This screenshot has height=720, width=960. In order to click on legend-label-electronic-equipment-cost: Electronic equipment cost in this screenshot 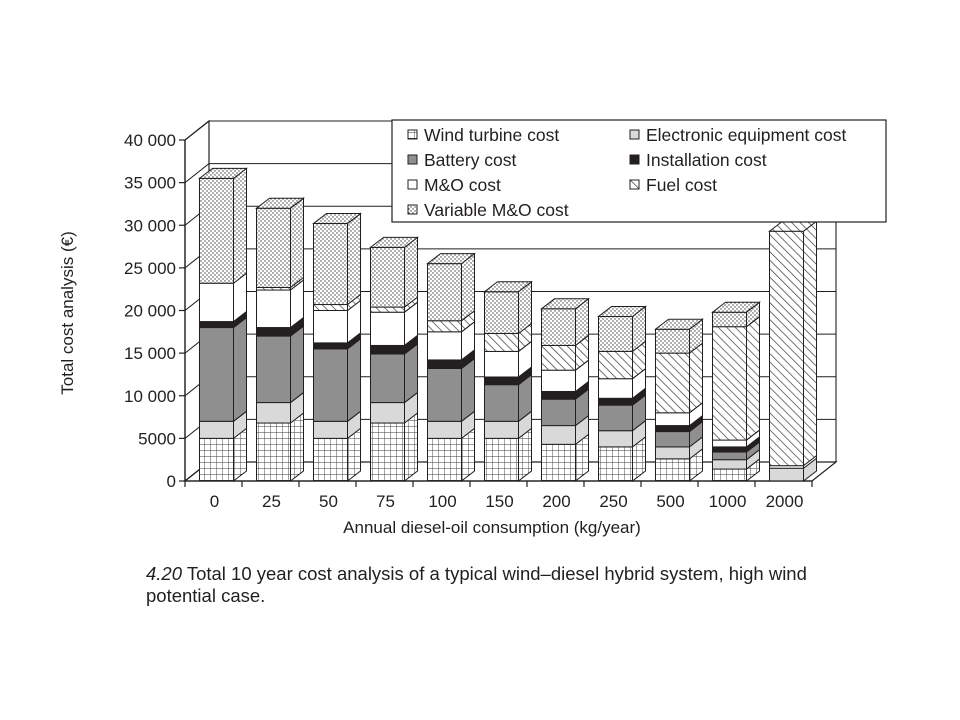, I will do `click(746, 135)`.